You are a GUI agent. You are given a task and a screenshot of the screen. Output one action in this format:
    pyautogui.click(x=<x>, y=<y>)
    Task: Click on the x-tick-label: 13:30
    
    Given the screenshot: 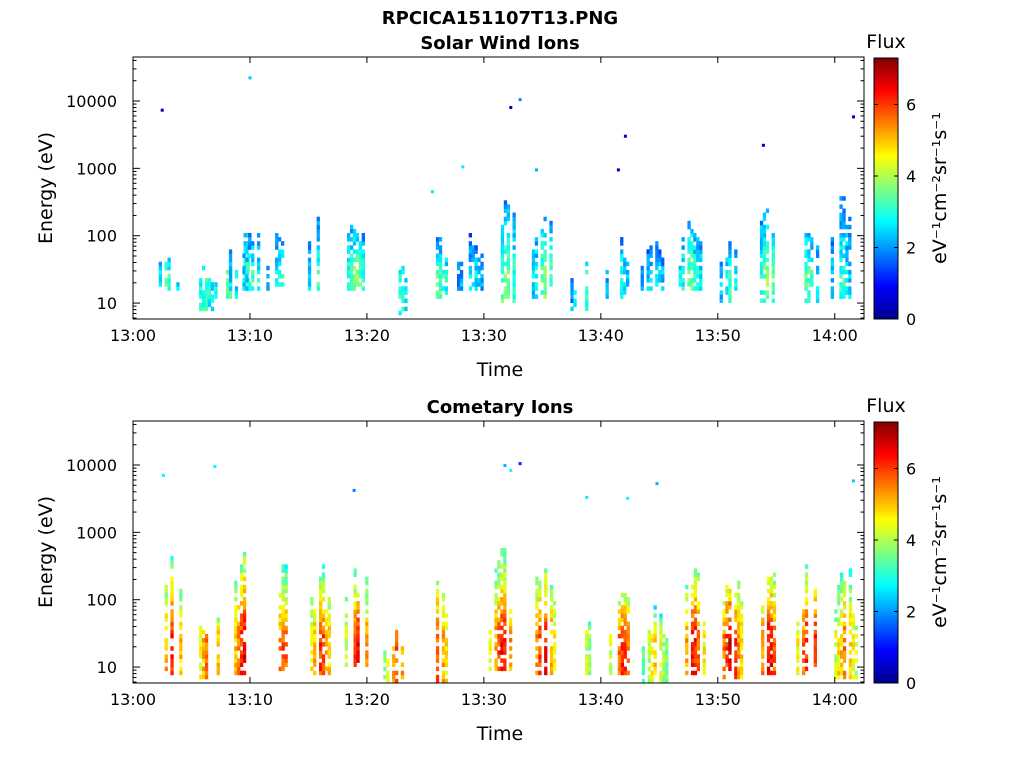 What is the action you would take?
    pyautogui.click(x=484, y=699)
    